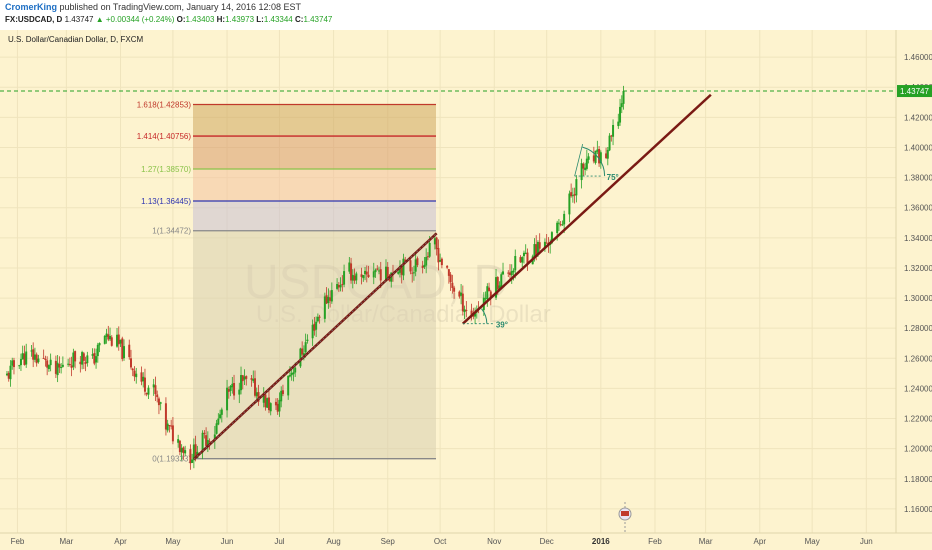  Describe the element at coordinates (760, 541) in the screenshot. I see `time-tick-label: Apr` at that location.